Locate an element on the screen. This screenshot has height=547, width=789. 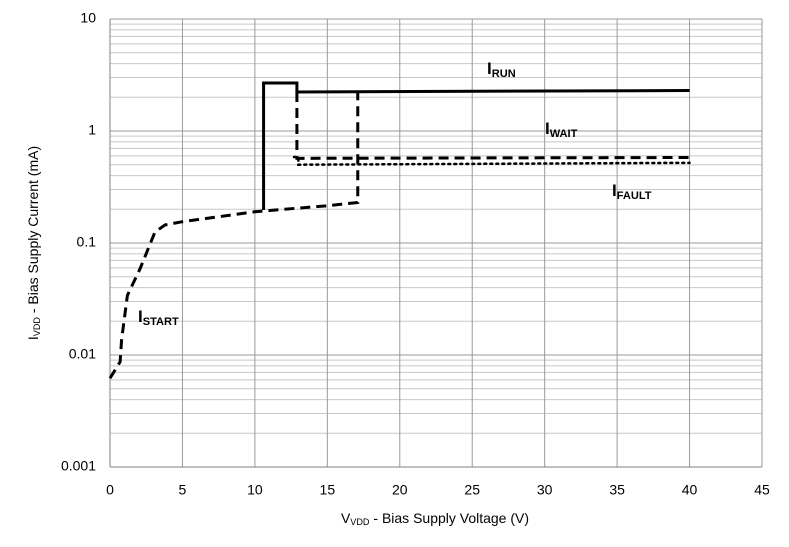
x-tick-label: 0 is located at coordinates (110, 490).